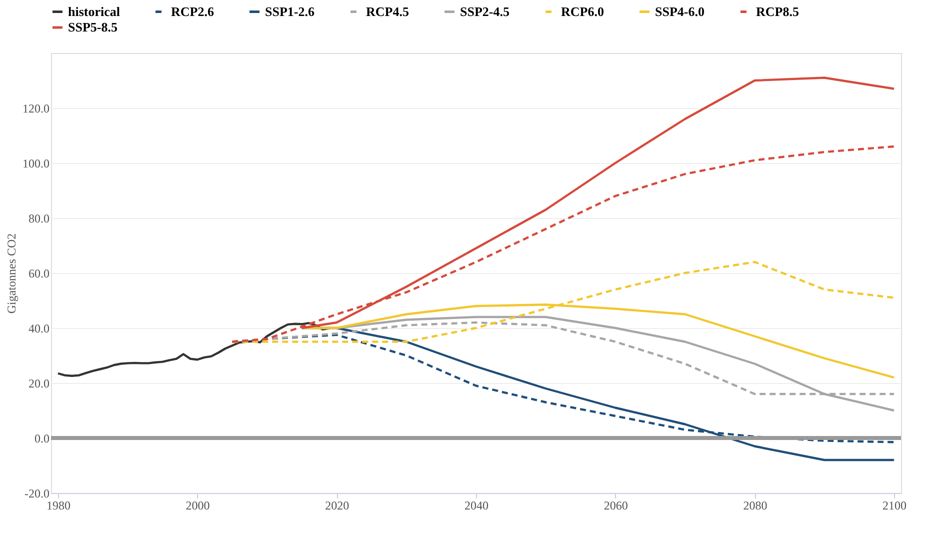 This screenshot has height=548, width=933. What do you see at coordinates (582, 11) in the screenshot?
I see `legend-label: RCP6.0` at bounding box center [582, 11].